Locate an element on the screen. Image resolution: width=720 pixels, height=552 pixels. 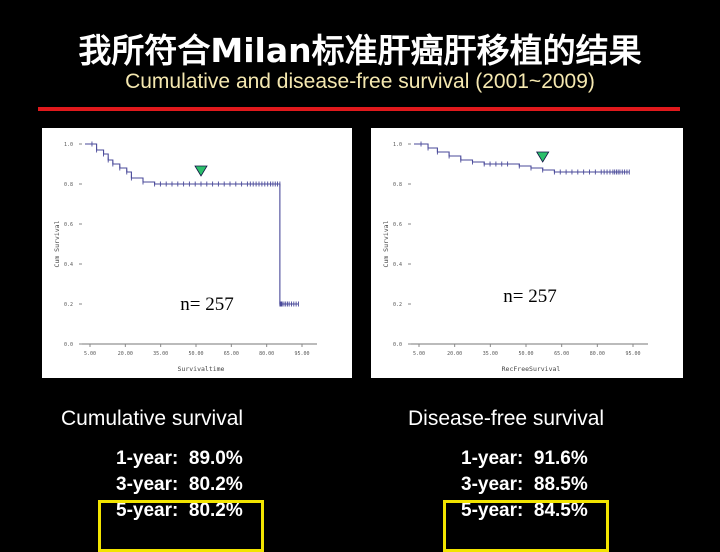
stat-5-year: 5-year: 80.2% is located at coordinates (179, 510).